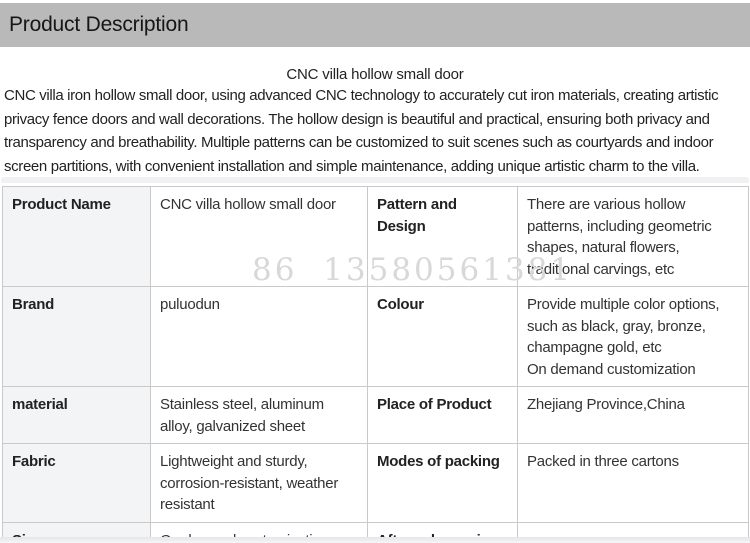 This screenshot has height=543, width=750. I want to click on spec-value: Zhejiang Province,China, so click(633, 415).